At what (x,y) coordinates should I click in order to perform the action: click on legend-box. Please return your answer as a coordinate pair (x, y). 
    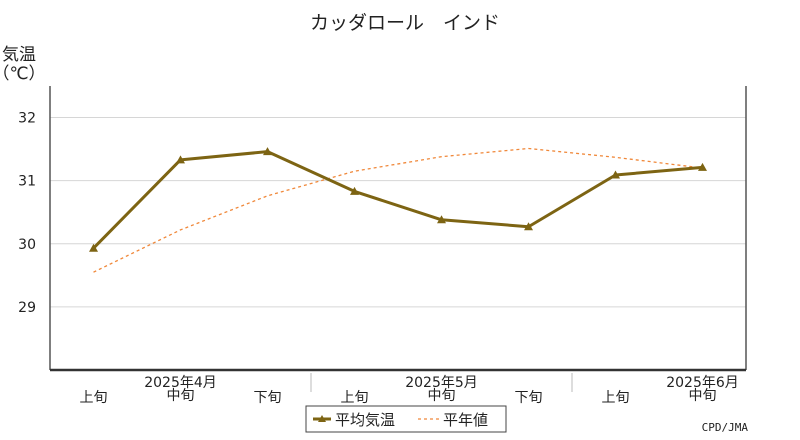
    Looking at the image, I should click on (406, 419).